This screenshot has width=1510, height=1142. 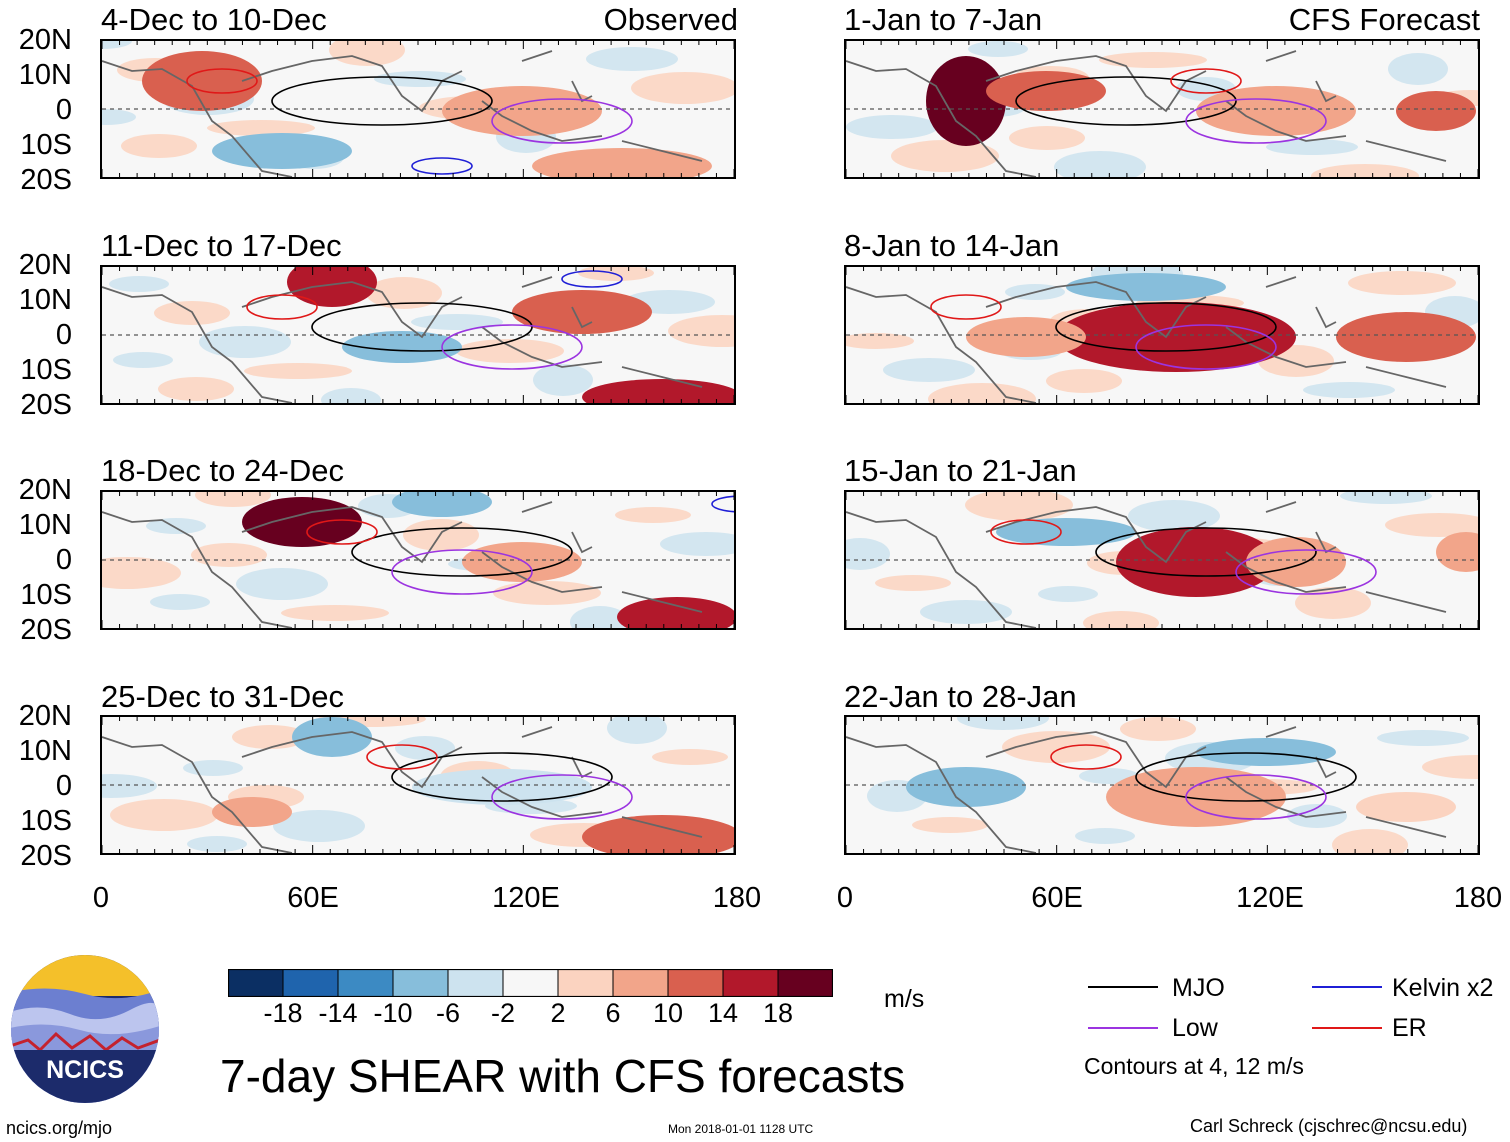 What do you see at coordinates (1123, 1028) in the screenshot?
I see `legend-line-low` at bounding box center [1123, 1028].